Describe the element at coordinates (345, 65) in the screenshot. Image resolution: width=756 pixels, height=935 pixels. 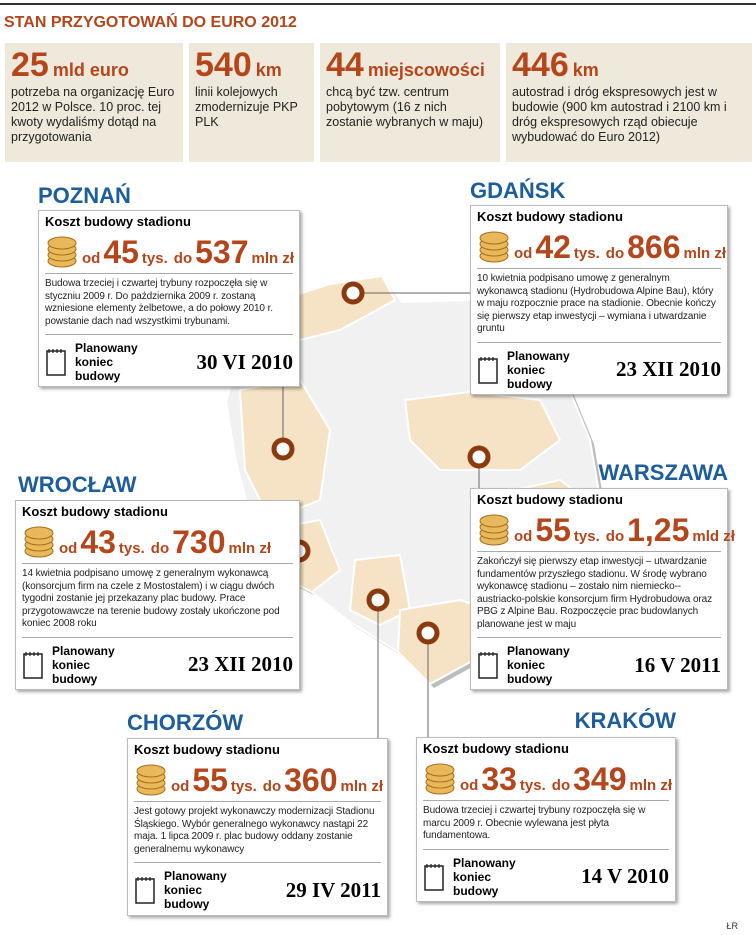
I see `stat-number: 44` at that location.